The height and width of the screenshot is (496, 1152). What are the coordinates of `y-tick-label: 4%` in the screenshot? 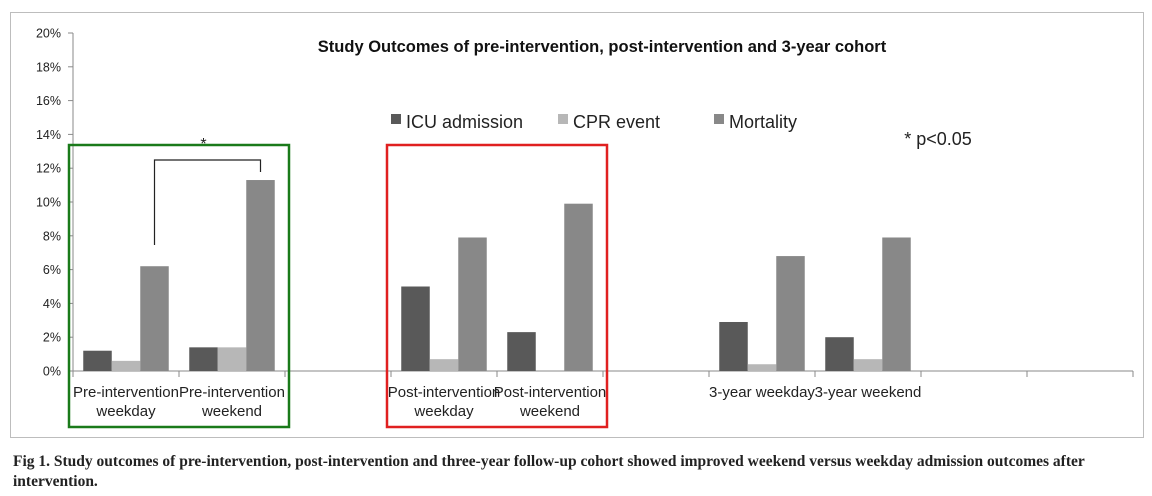 It's located at (52, 304).